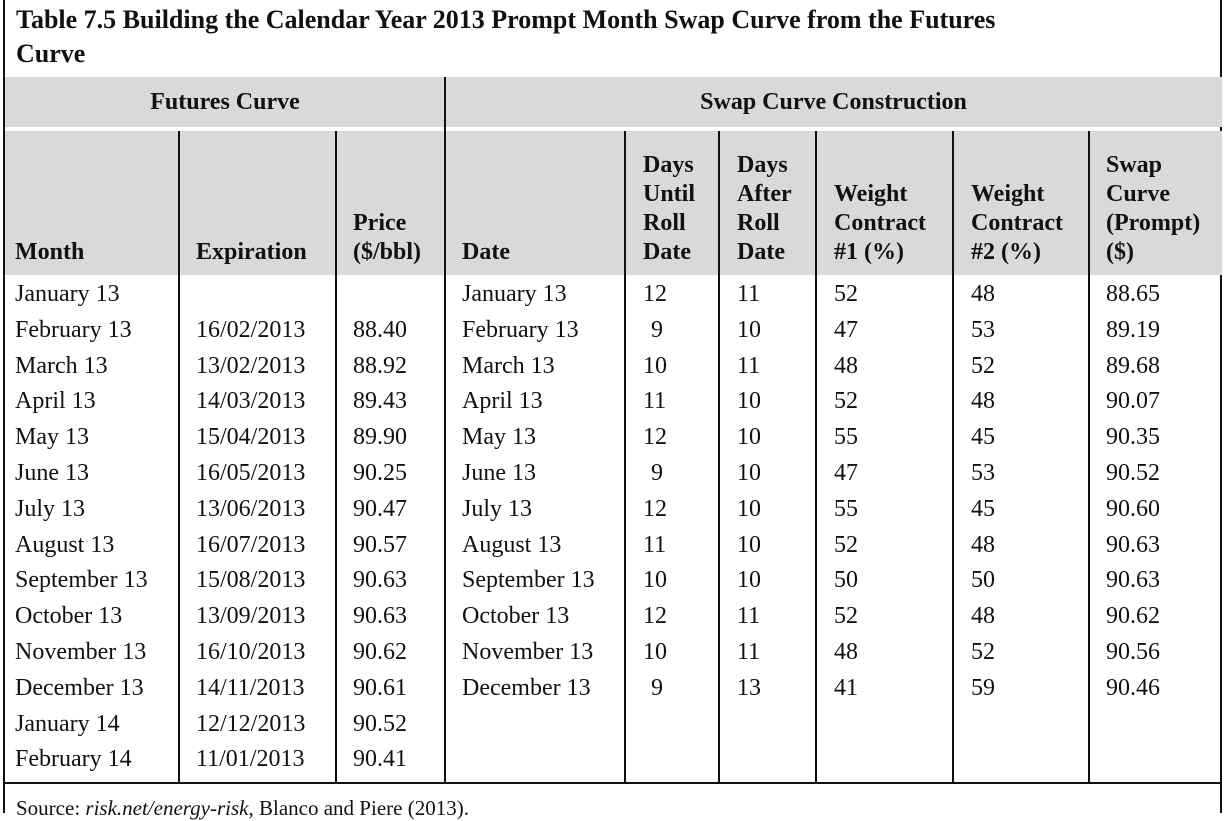 Image resolution: width=1227 pixels, height=821 pixels. I want to click on col-header-line: Until, so click(669, 194).